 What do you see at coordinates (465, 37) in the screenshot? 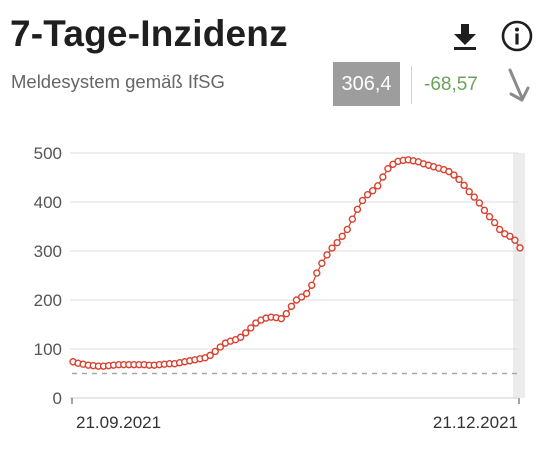
I see `download-icon` at bounding box center [465, 37].